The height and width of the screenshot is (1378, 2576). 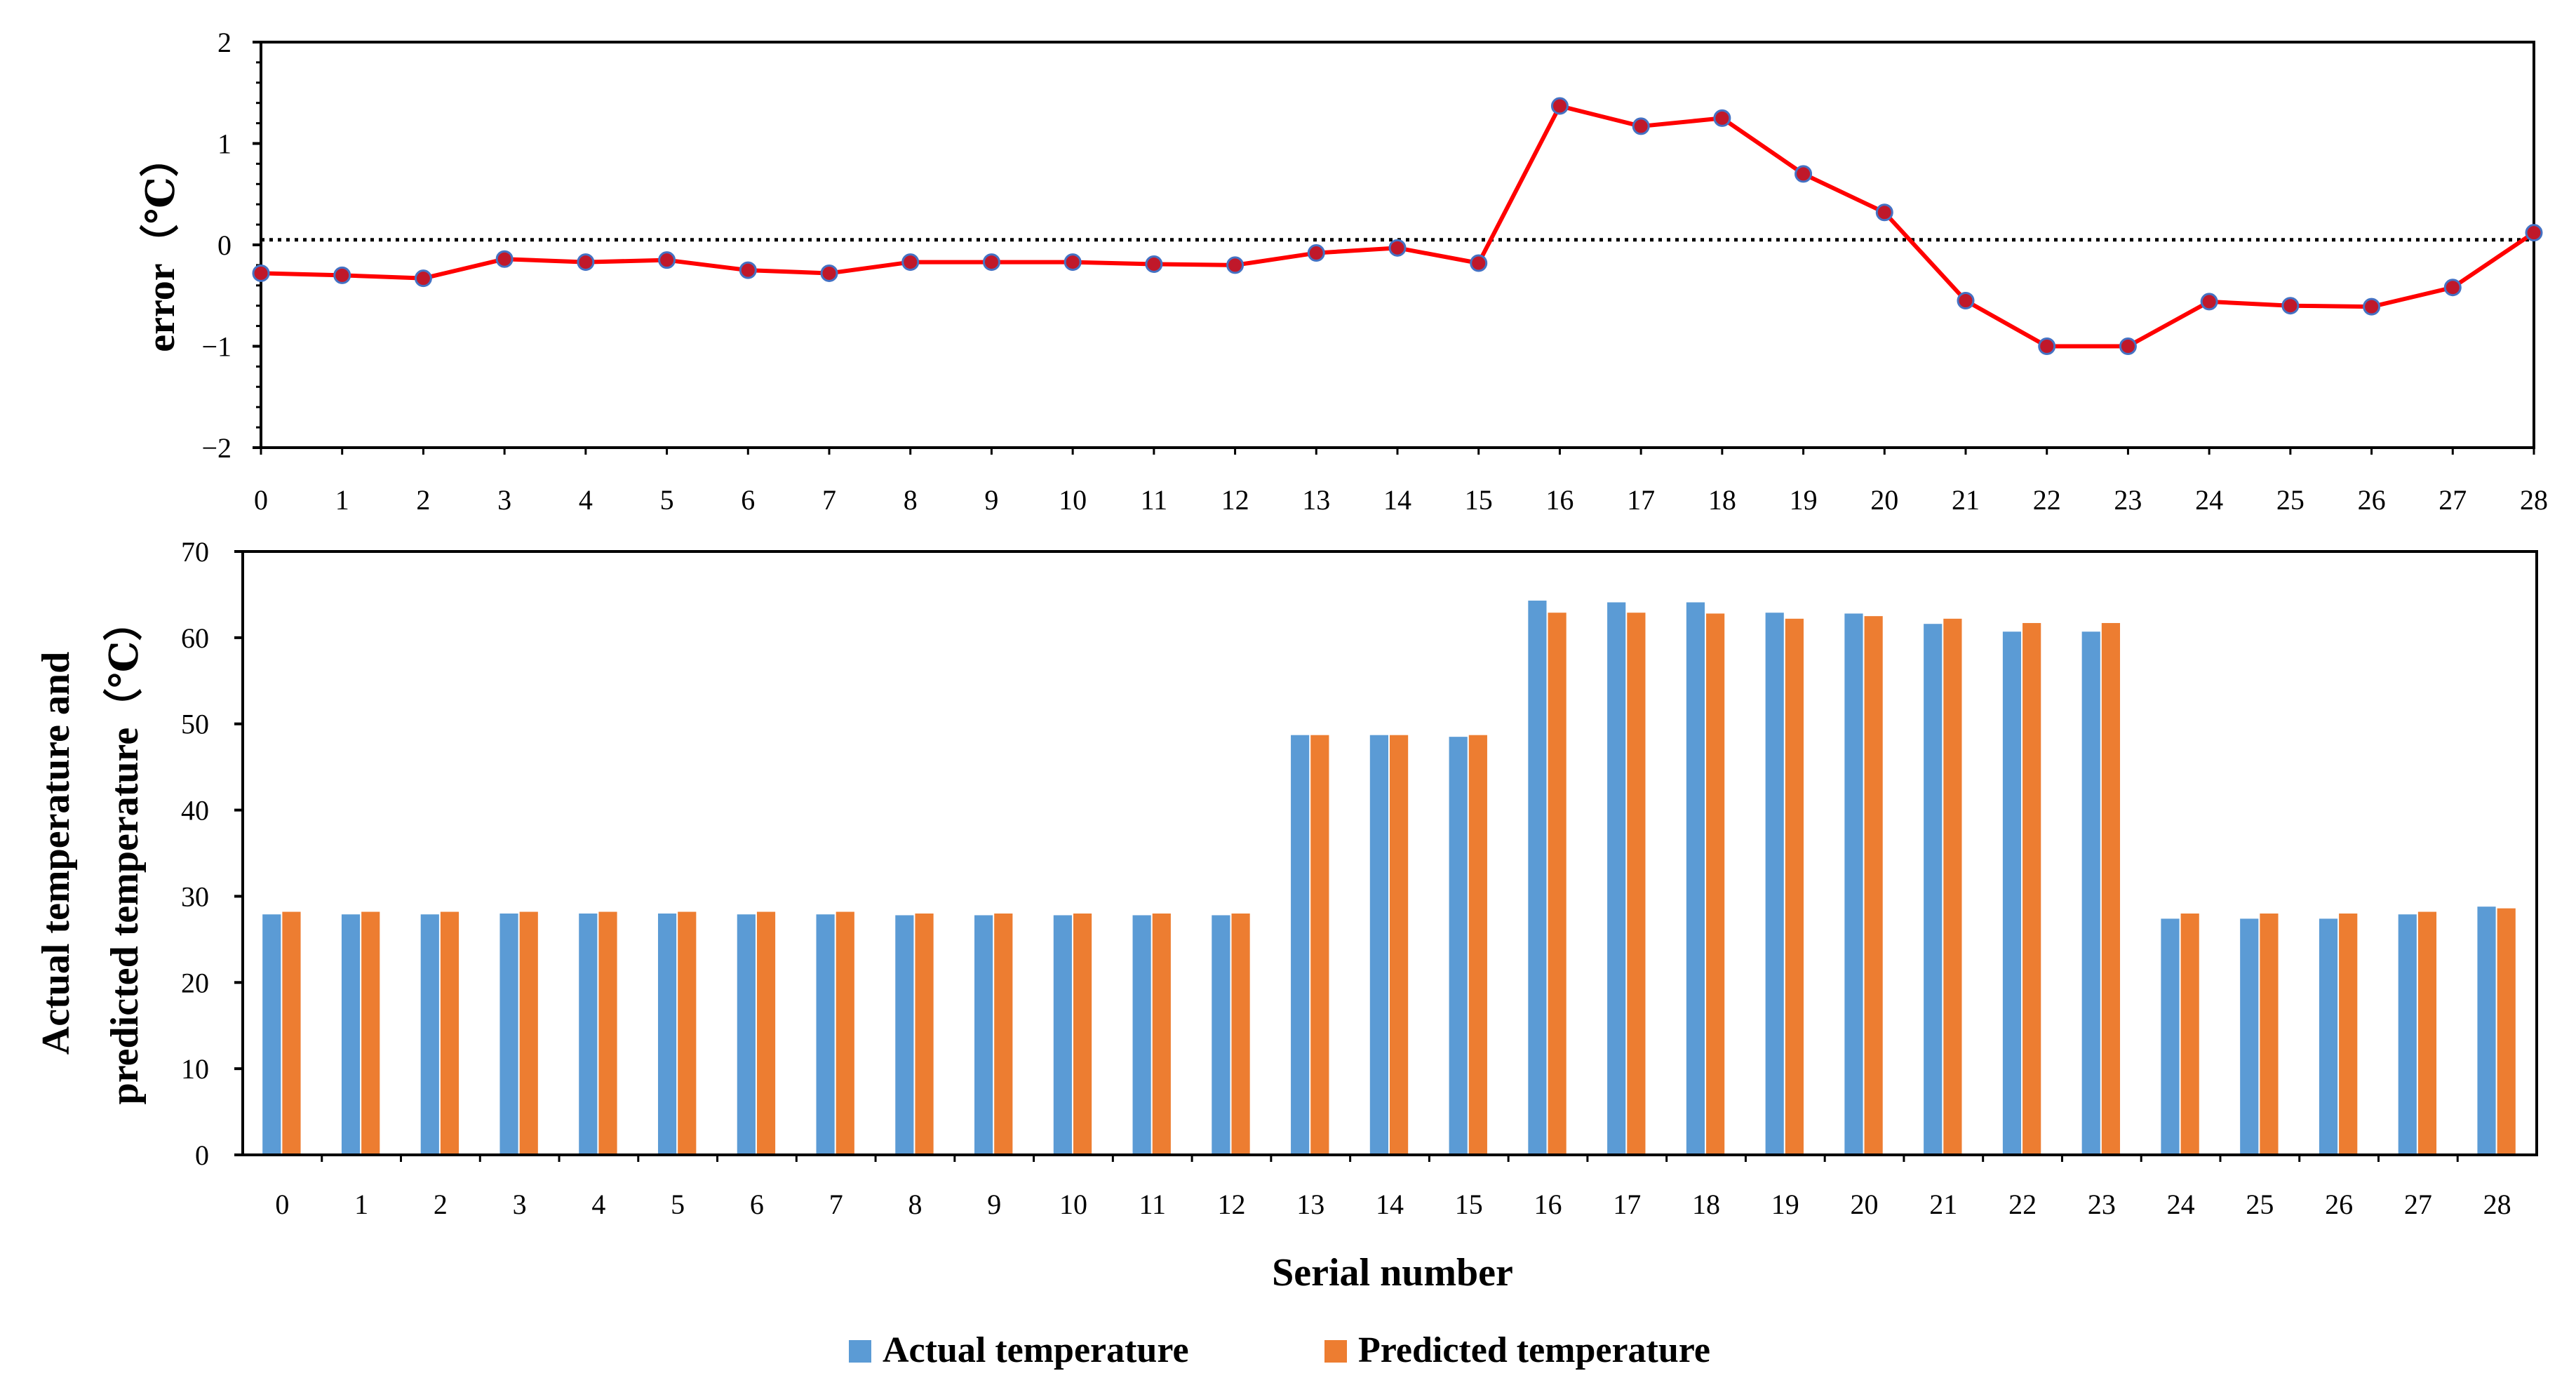 What do you see at coordinates (261, 500) in the screenshot?
I see `error-x-tick-label: 0` at bounding box center [261, 500].